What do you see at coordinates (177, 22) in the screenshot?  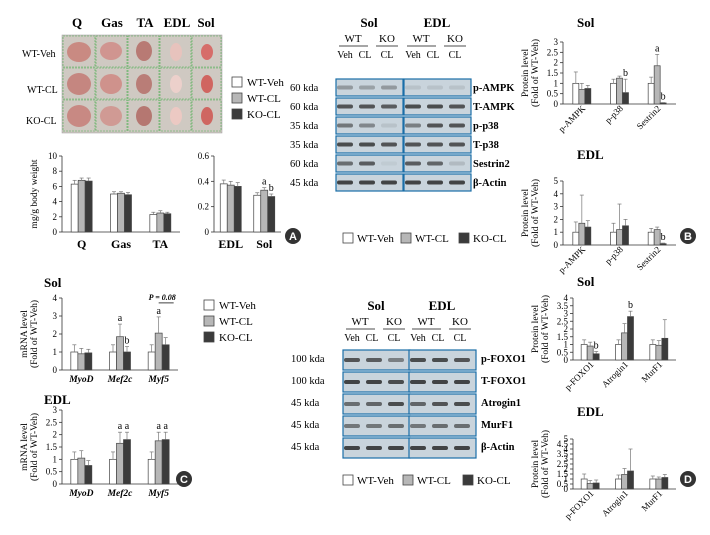 I see `photo-column-label: EDL` at bounding box center [177, 22].